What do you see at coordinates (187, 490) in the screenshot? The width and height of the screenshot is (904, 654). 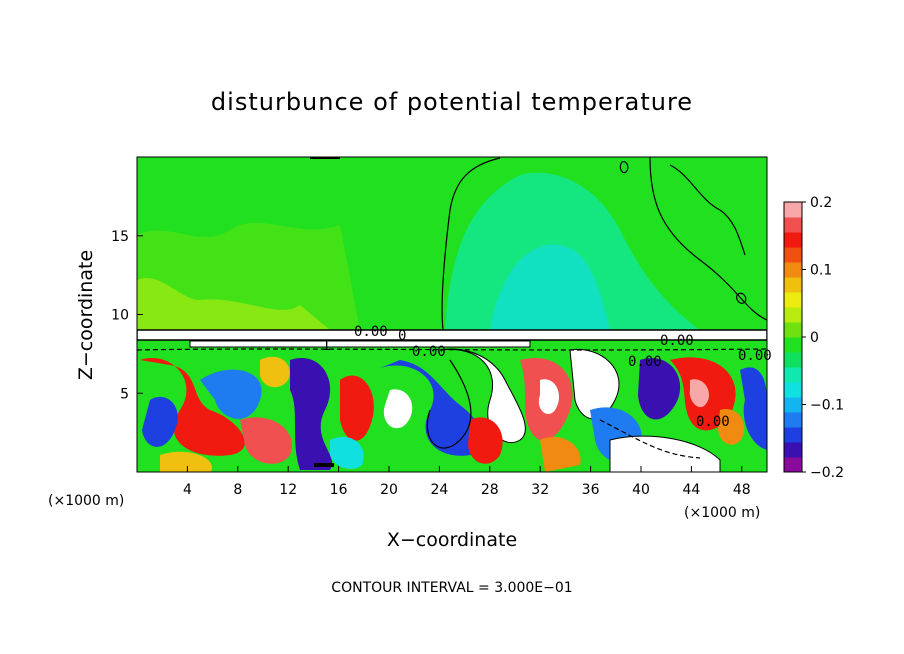 I see `x-tick-label: 4` at bounding box center [187, 490].